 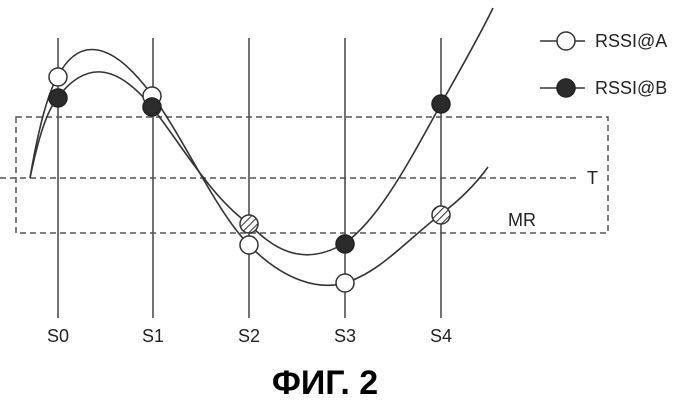 I want to click on sample-label-s4: S4, so click(x=441, y=336).